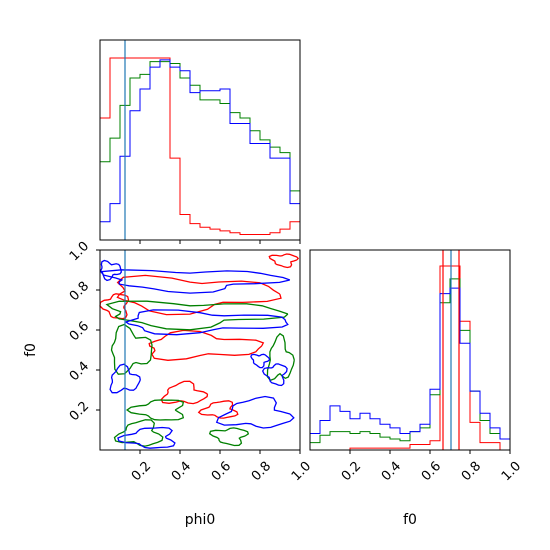 This screenshot has width=550, height=550. What do you see at coordinates (511, 471) in the screenshot?
I see `f0-xtick-label-4: 1.0` at bounding box center [511, 471].